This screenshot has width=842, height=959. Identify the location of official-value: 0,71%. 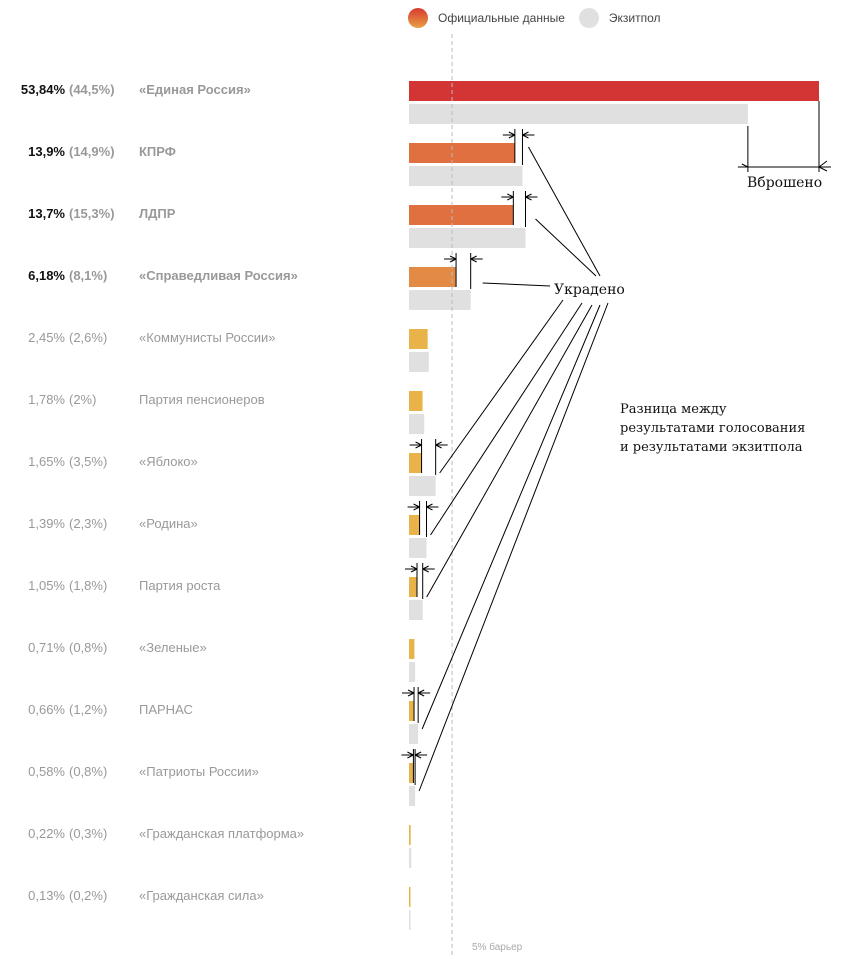
(46, 647).